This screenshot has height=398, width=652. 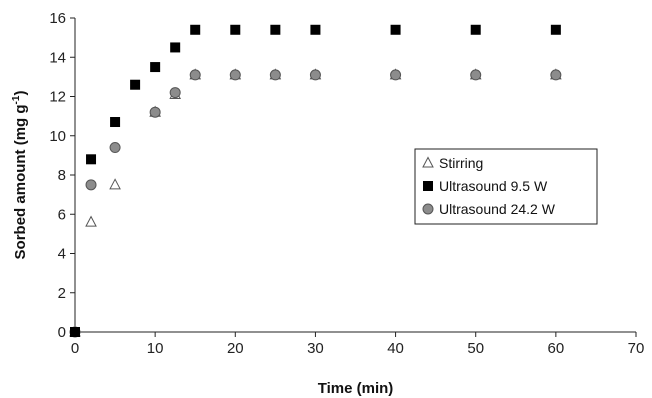 What do you see at coordinates (556, 348) in the screenshot?
I see `x-tick-label: 60` at bounding box center [556, 348].